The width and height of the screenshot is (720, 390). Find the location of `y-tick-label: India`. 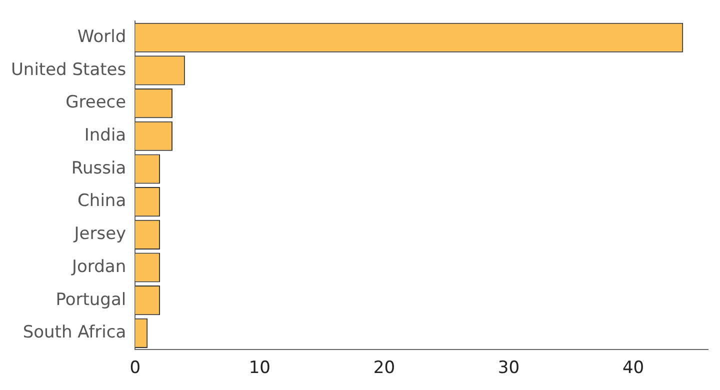

y-tick-label: India is located at coordinates (105, 136).